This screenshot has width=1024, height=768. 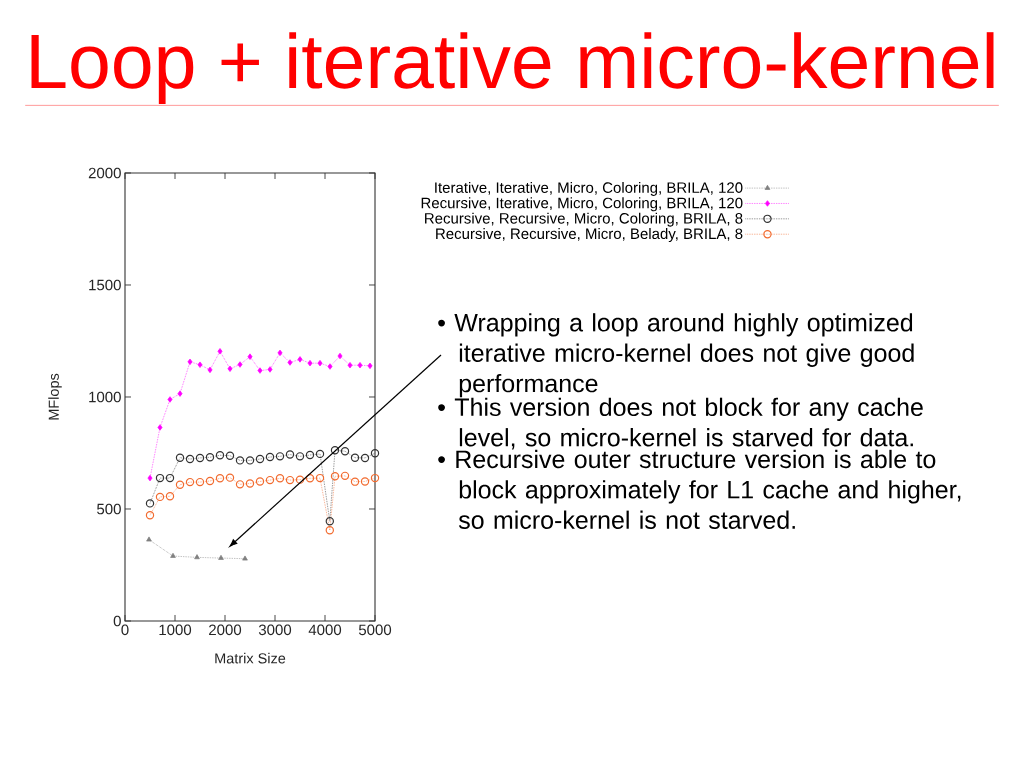 What do you see at coordinates (676, 355) in the screenshot?
I see `text: • Wrapping a loop around highly optimized iterative micro-kernel does not give good performance` at bounding box center [676, 355].